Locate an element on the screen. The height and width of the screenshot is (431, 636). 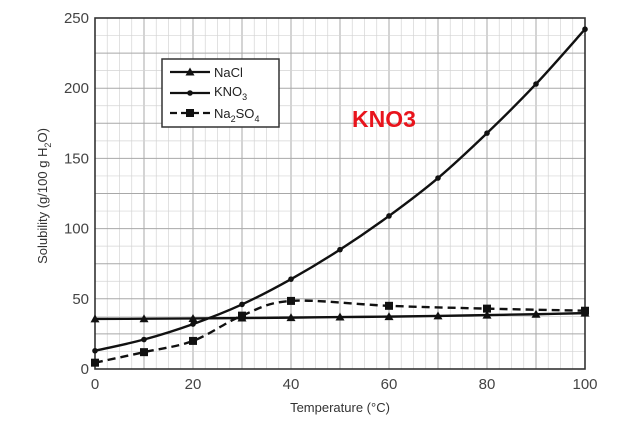
y-tick-label: 150 is located at coordinates (76, 158).